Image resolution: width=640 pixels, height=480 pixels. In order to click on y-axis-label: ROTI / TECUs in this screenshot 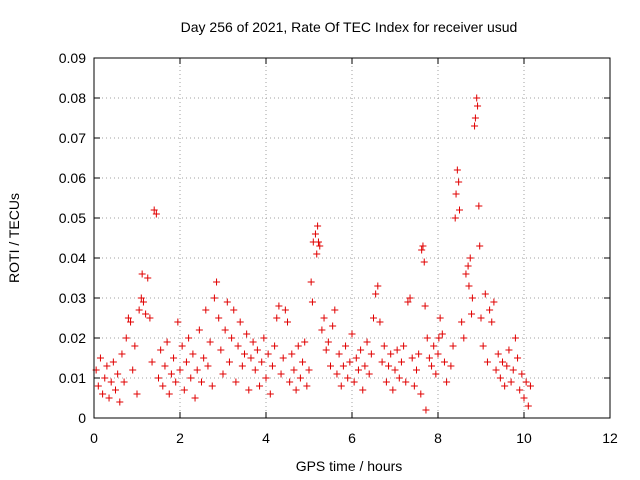, I will do `click(14, 238)`.